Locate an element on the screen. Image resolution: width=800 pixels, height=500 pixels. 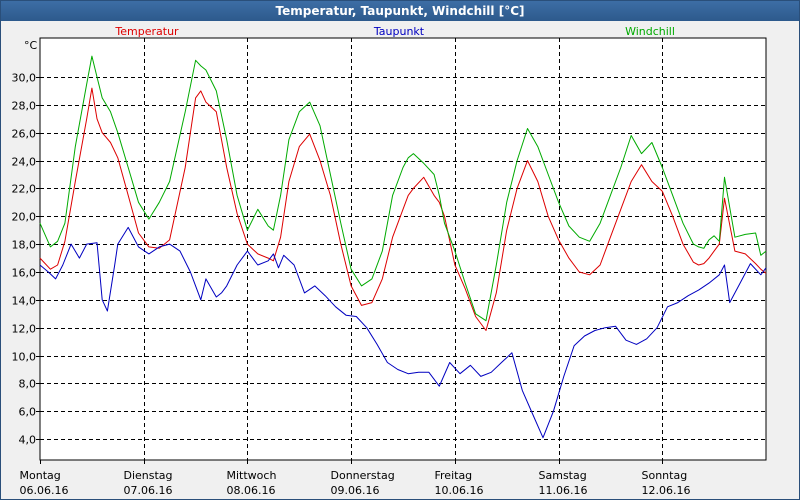
x-tick-date: 08.06.16 is located at coordinates (251, 490).